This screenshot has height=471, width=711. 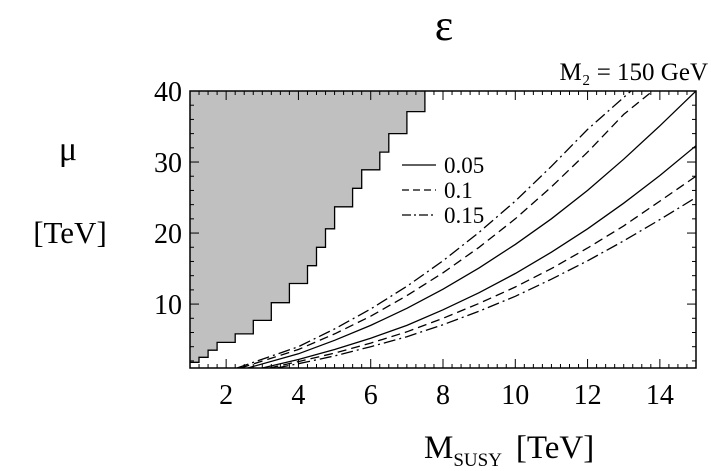 What do you see at coordinates (464, 165) in the screenshot?
I see `legend-label: 0.05` at bounding box center [464, 165].